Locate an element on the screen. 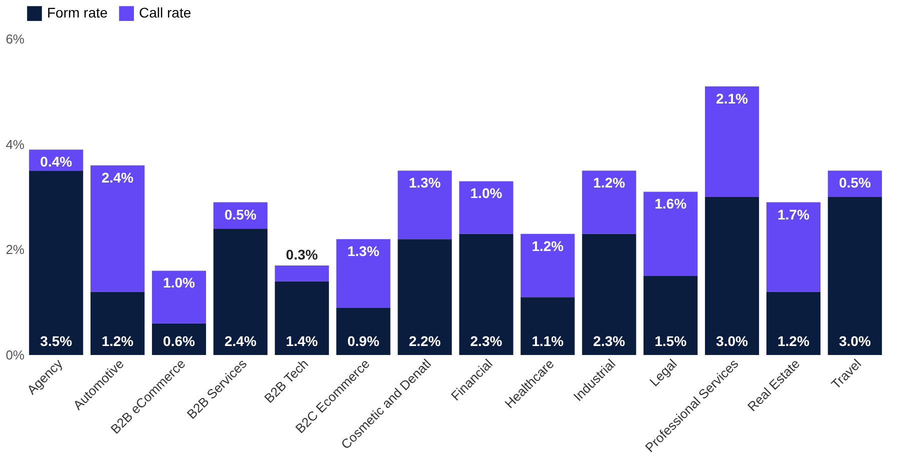 The image size is (902, 470). legend-label: Form rate is located at coordinates (77, 12).